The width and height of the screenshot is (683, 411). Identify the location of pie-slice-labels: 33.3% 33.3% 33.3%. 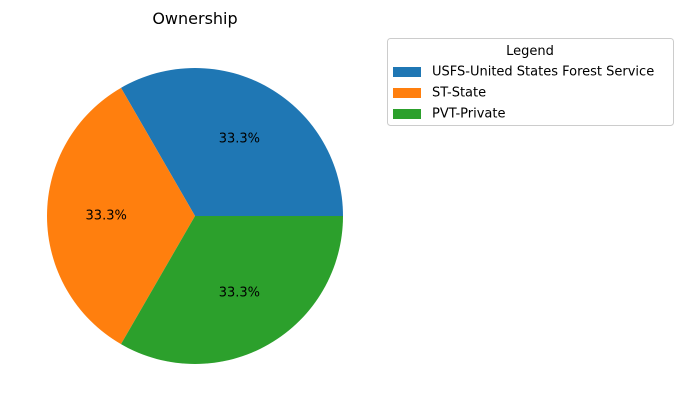
(173, 216).